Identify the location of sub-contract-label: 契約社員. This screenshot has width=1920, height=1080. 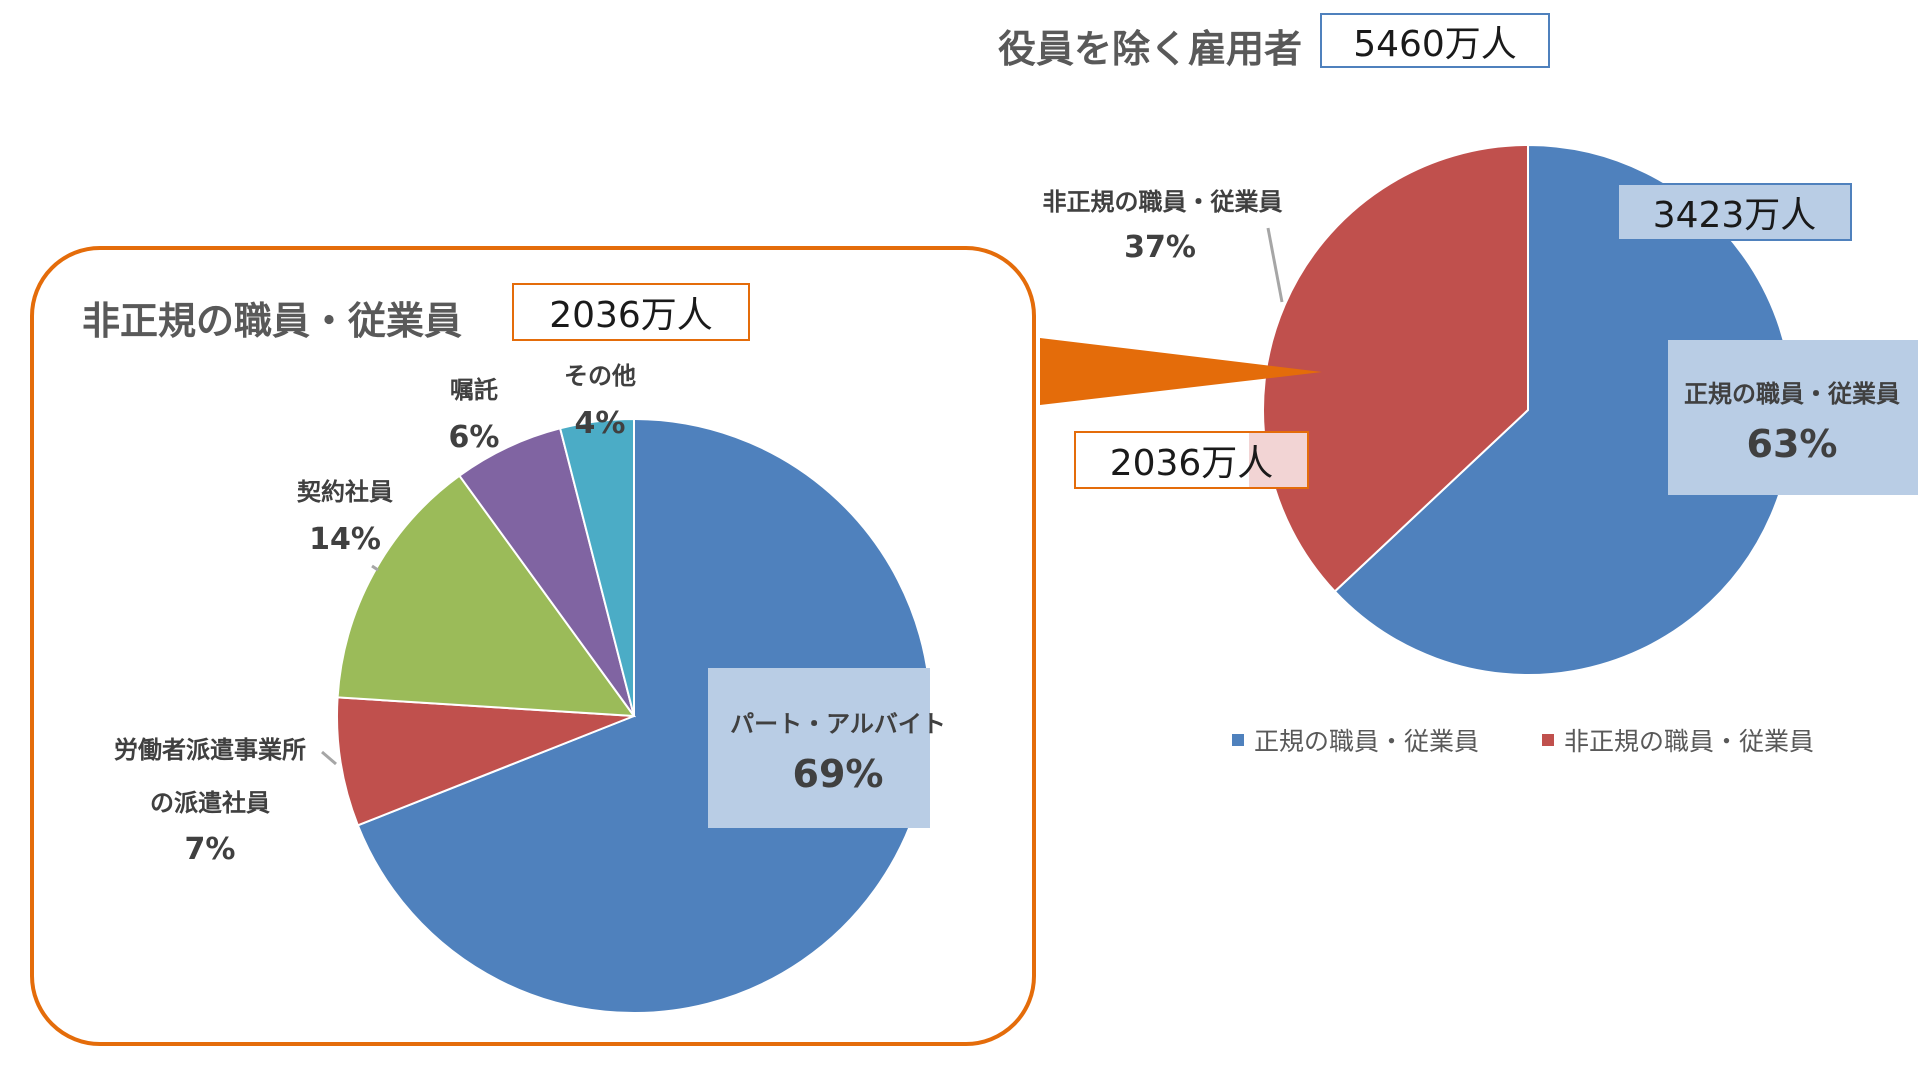
(345, 492).